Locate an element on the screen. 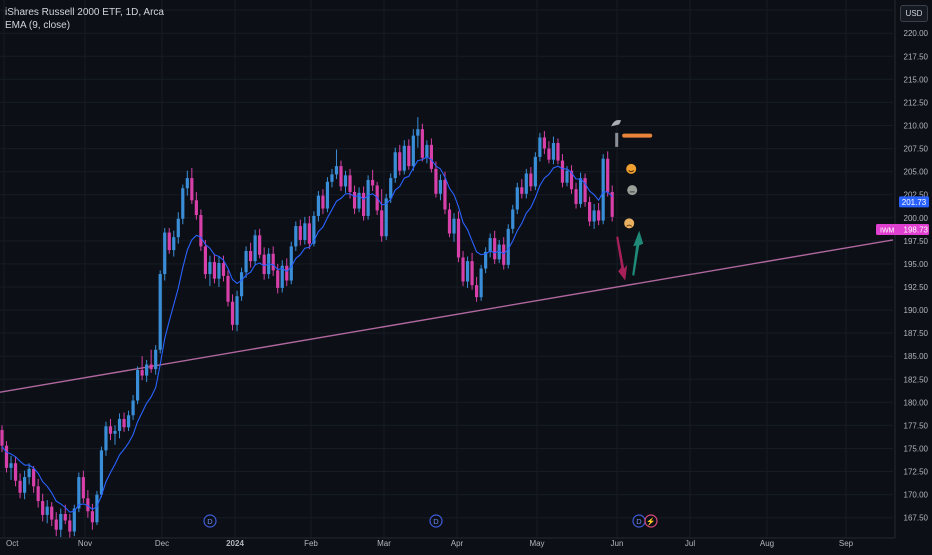  price-tick-label: 175.00 is located at coordinates (916, 448).